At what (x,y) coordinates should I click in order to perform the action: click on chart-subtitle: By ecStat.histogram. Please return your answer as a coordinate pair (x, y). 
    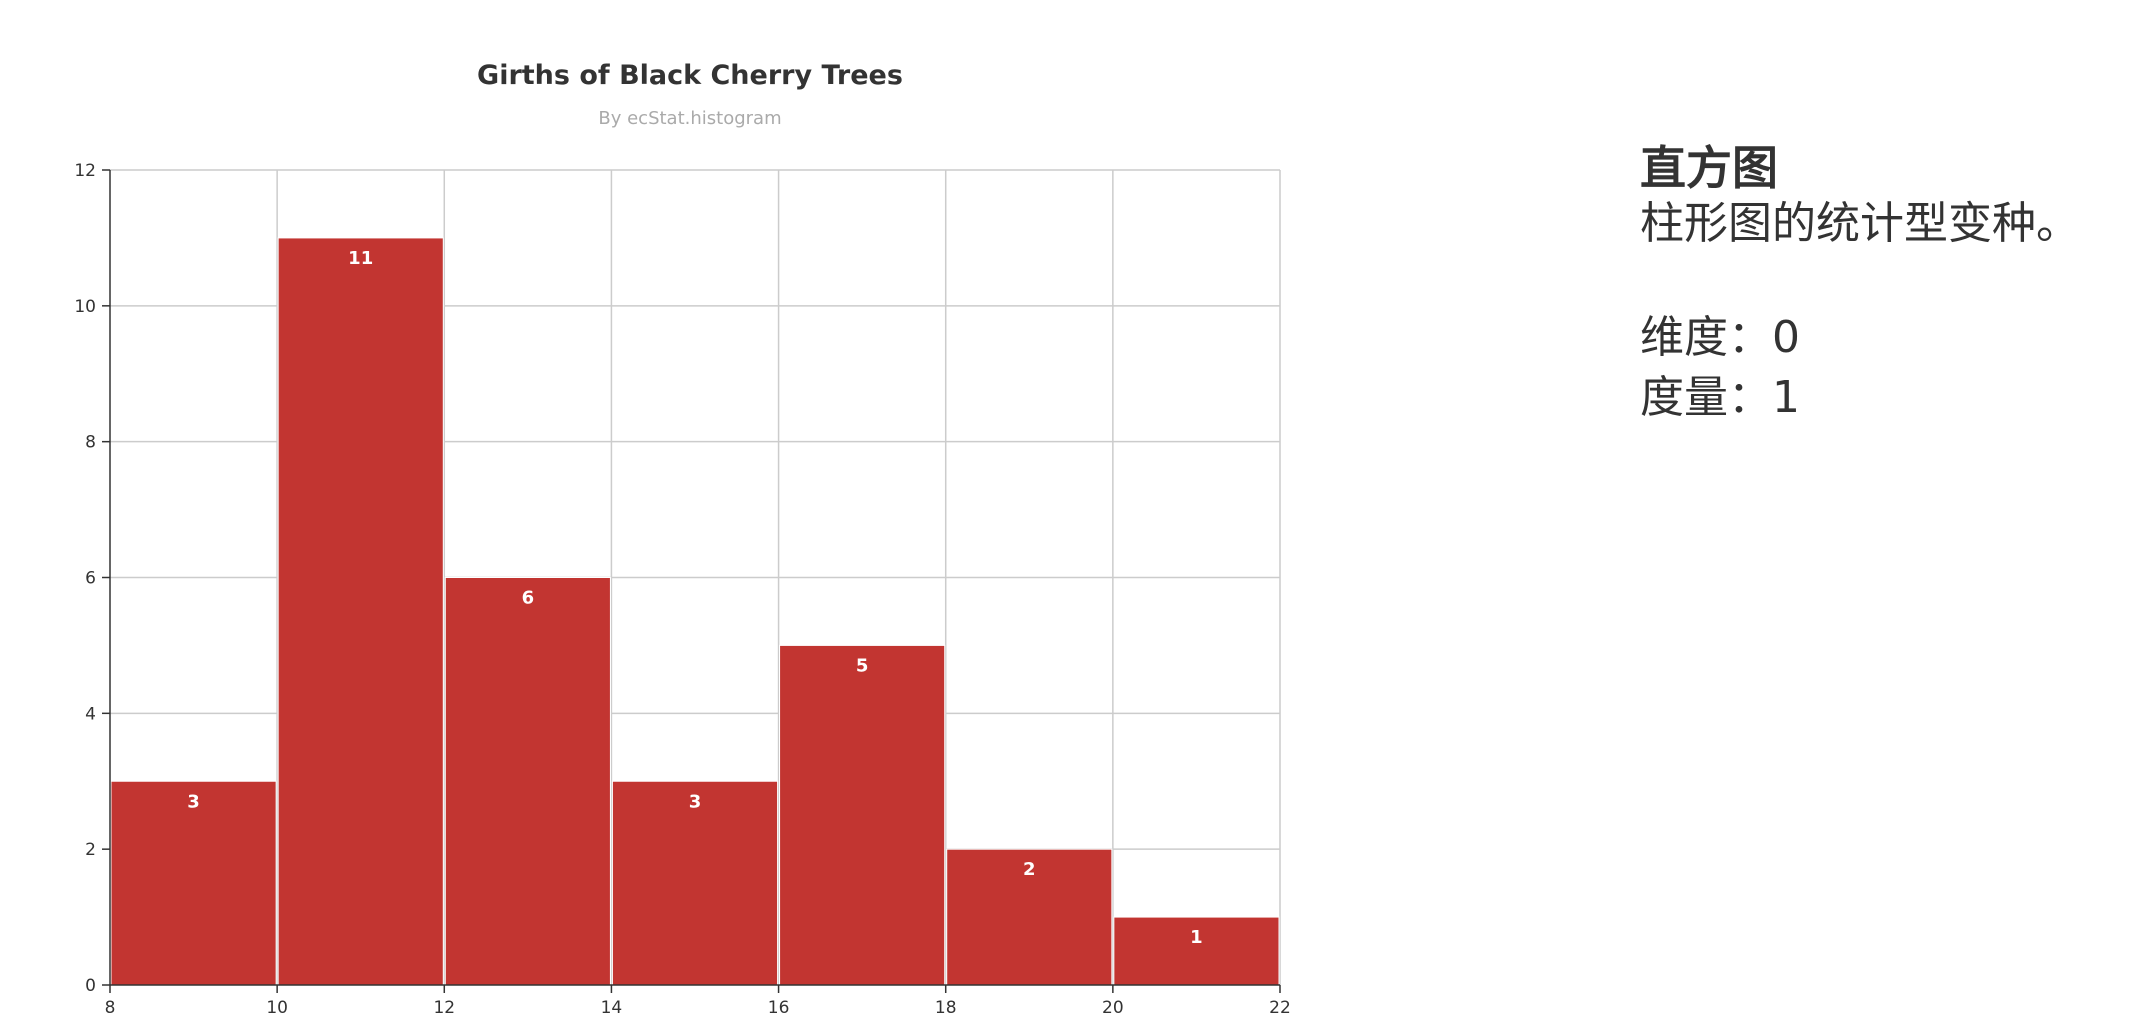
    Looking at the image, I should click on (689, 118).